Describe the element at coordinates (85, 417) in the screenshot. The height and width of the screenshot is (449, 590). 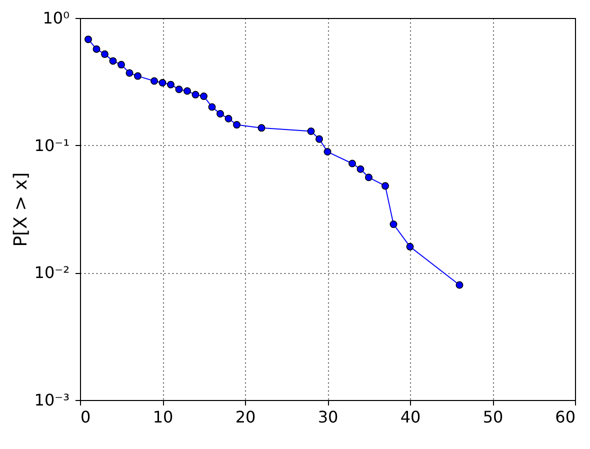
I see `x-tick-label: 0` at that location.